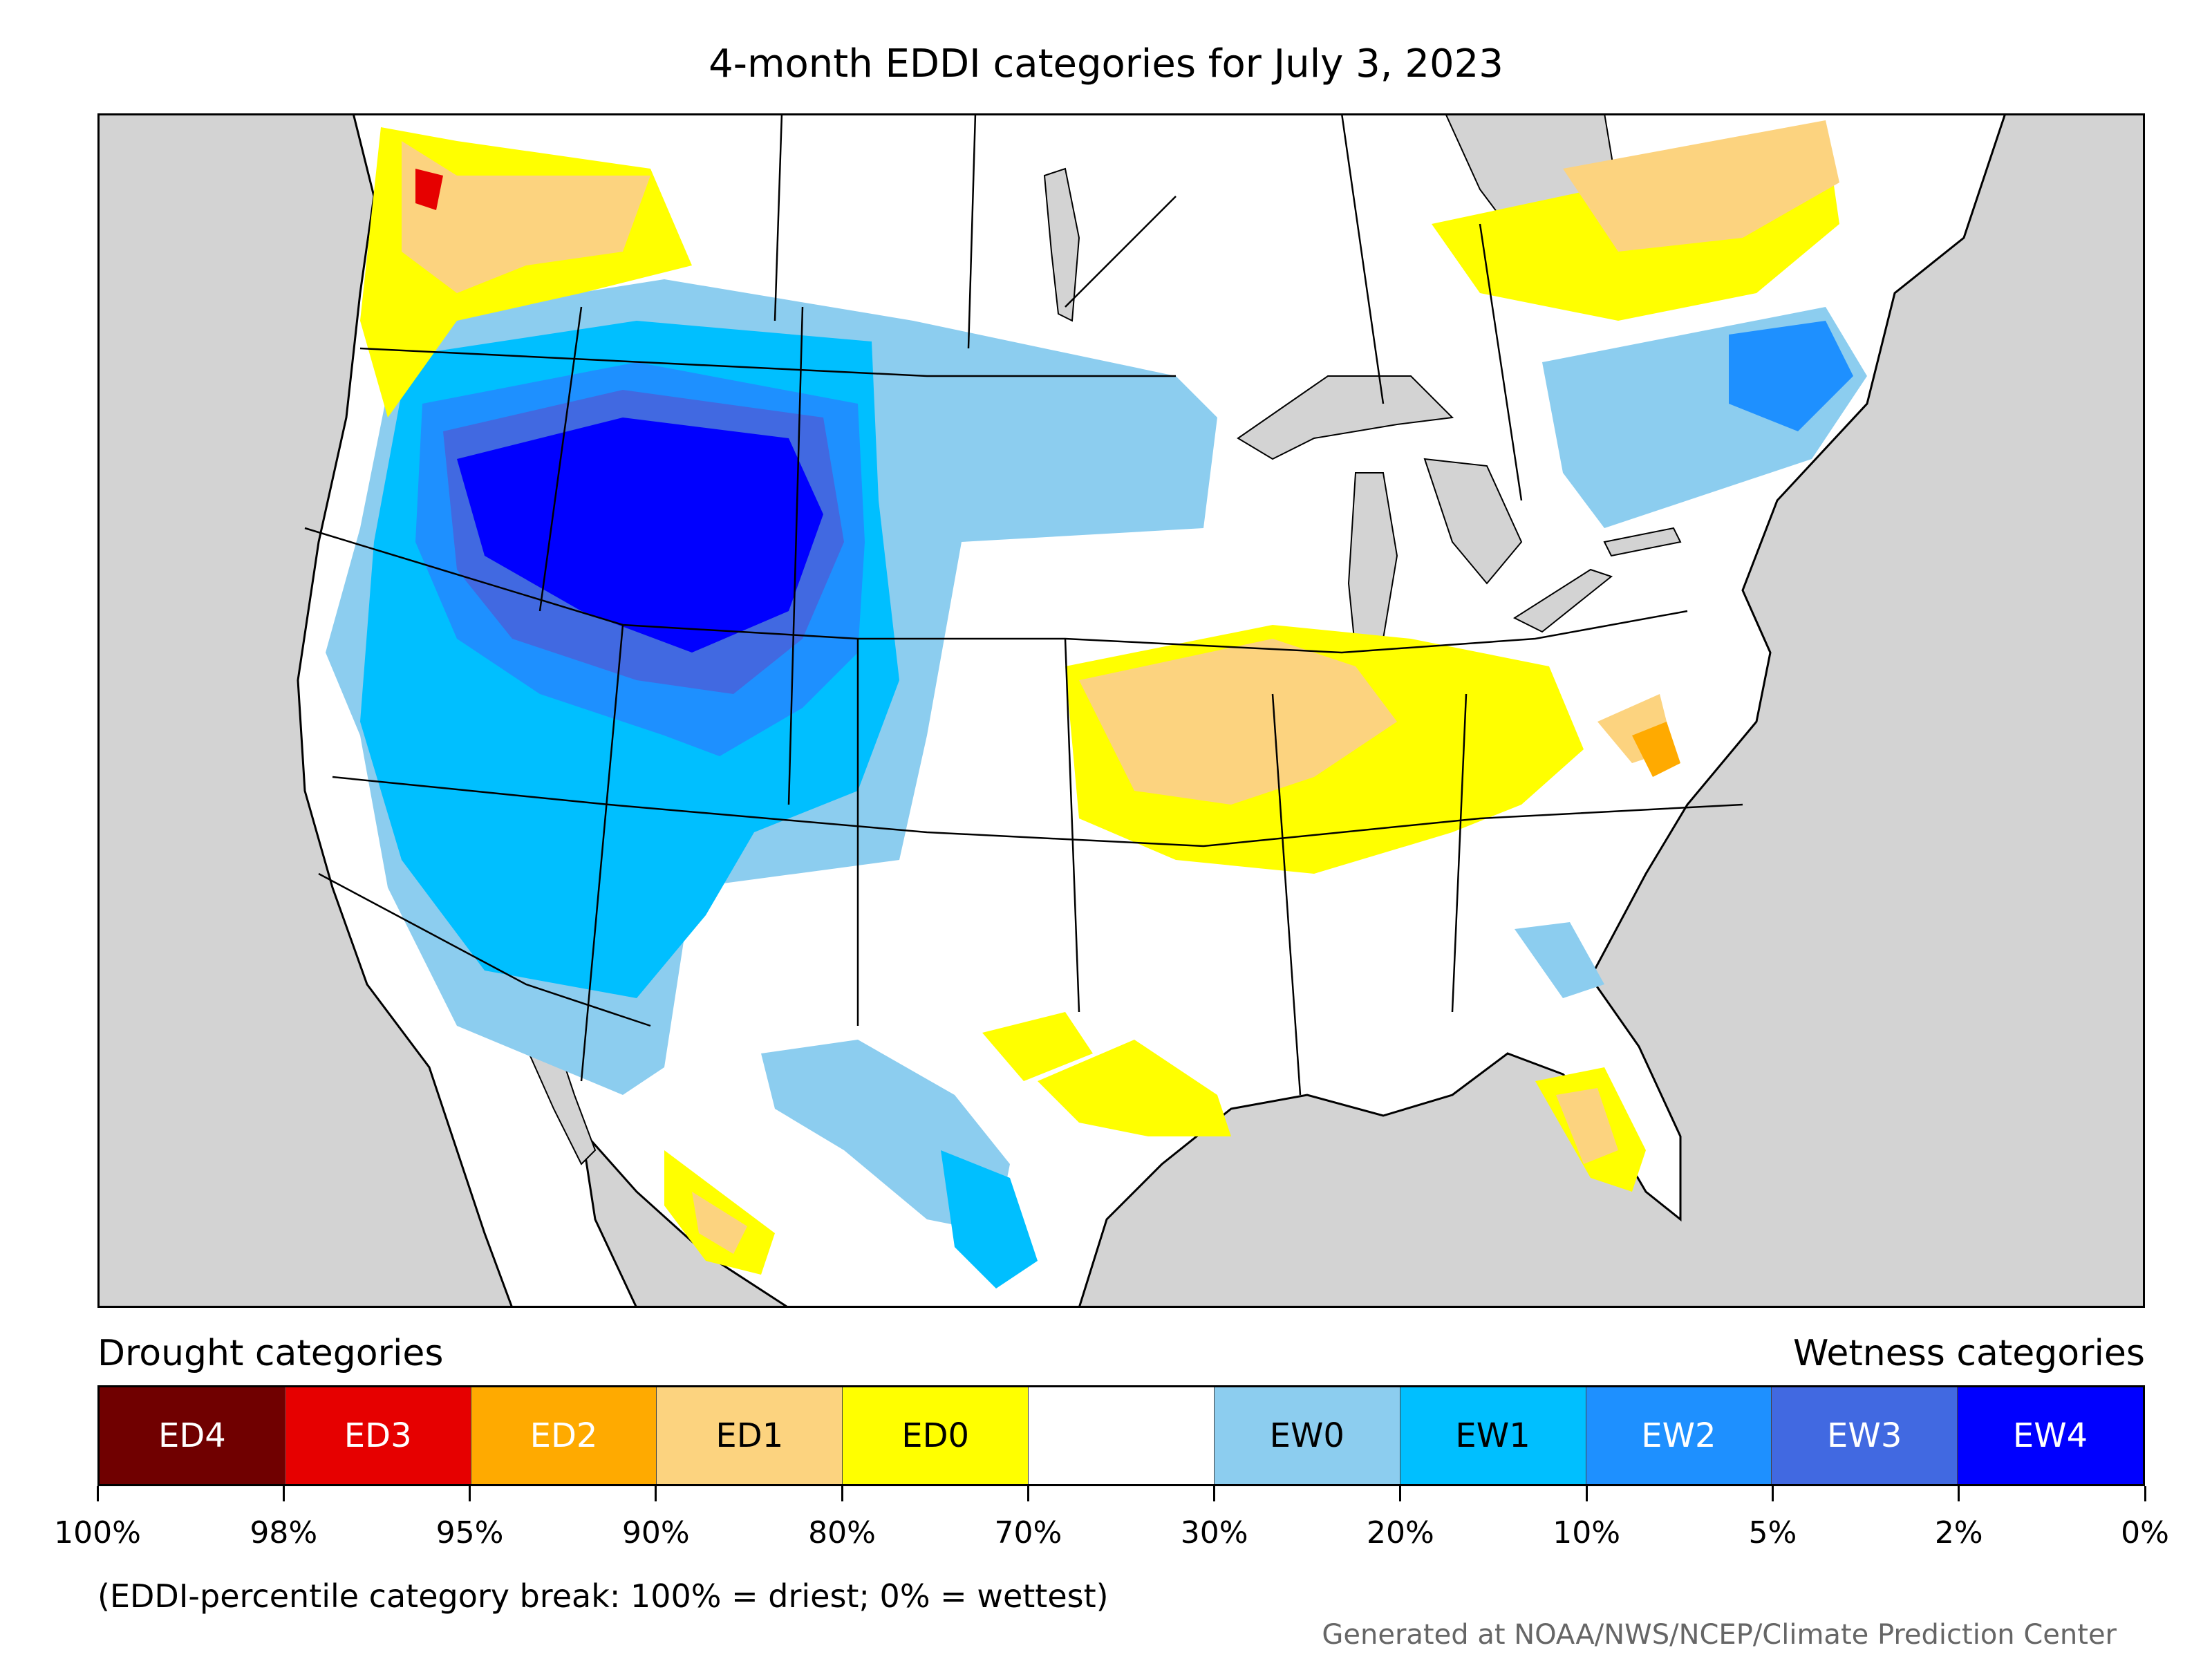 Image resolution: width=2212 pixels, height=1659 pixels. Describe the element at coordinates (1587, 1532) in the screenshot. I see `colorbar-tick-label: 10%` at that location.